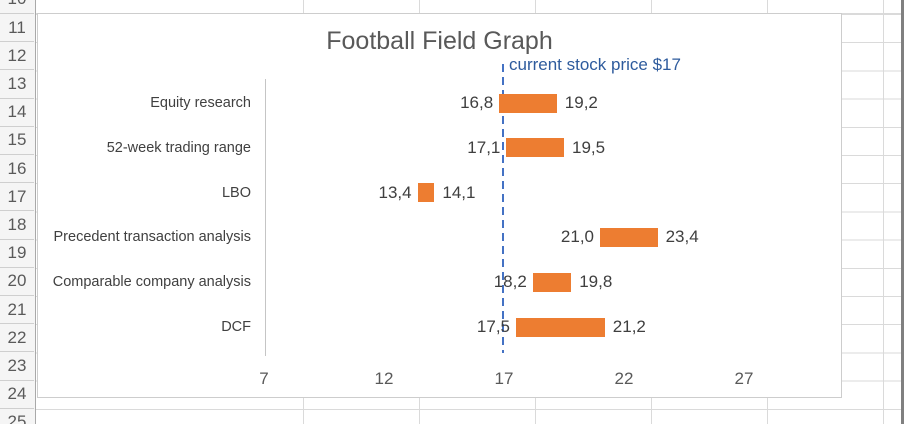 Image resolution: width=904 pixels, height=424 pixels. I want to click on row-number: 20, so click(17, 282).